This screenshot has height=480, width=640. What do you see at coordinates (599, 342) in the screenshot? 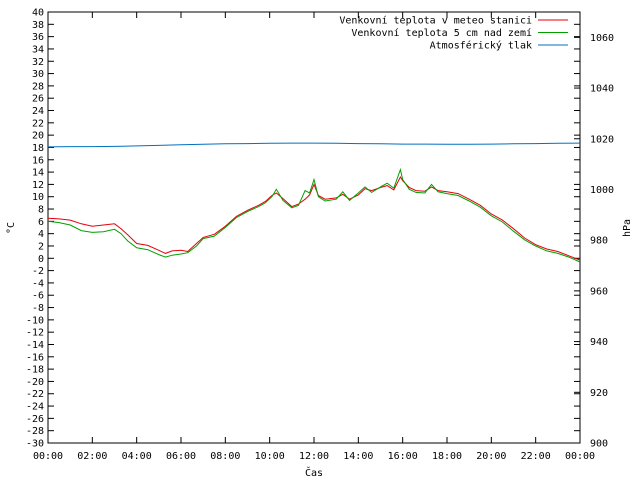
I see `y2-tick-label: 940` at bounding box center [599, 342].